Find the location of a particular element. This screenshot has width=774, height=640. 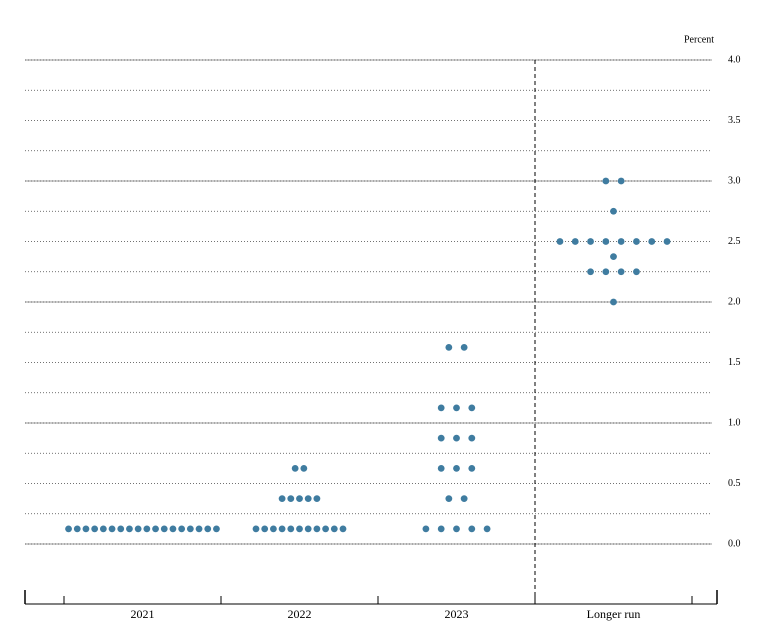

y-tick-label: 0.5 is located at coordinates (734, 483).